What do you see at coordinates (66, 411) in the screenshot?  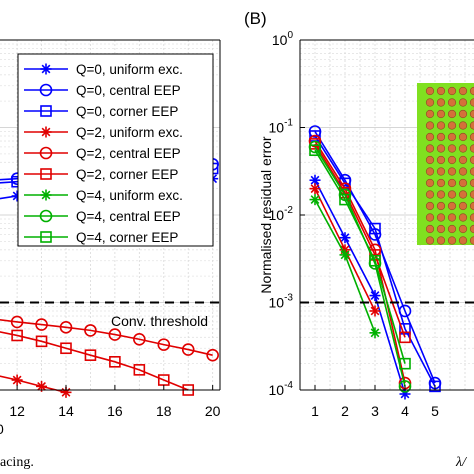 I see `panel-a-x-tick-label: 14` at bounding box center [66, 411].